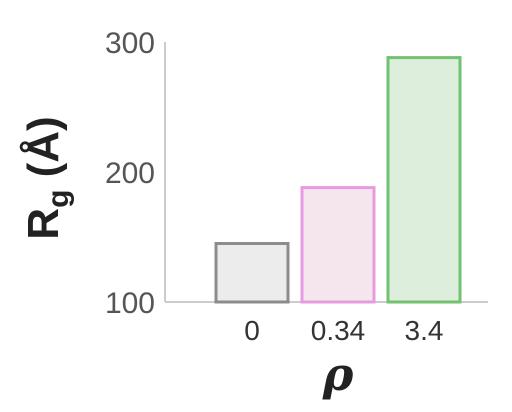 The height and width of the screenshot is (412, 512). What do you see at coordinates (130, 303) in the screenshot?
I see `y-tick-label: 100` at bounding box center [130, 303].